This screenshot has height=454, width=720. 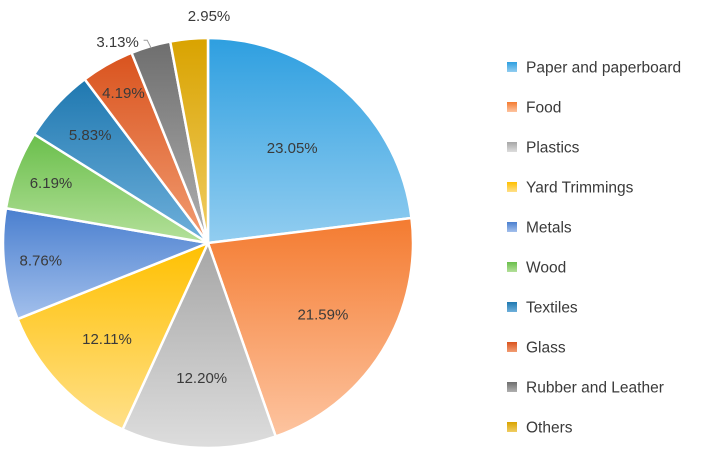 I want to click on legend-swatch-metals, so click(x=512, y=227).